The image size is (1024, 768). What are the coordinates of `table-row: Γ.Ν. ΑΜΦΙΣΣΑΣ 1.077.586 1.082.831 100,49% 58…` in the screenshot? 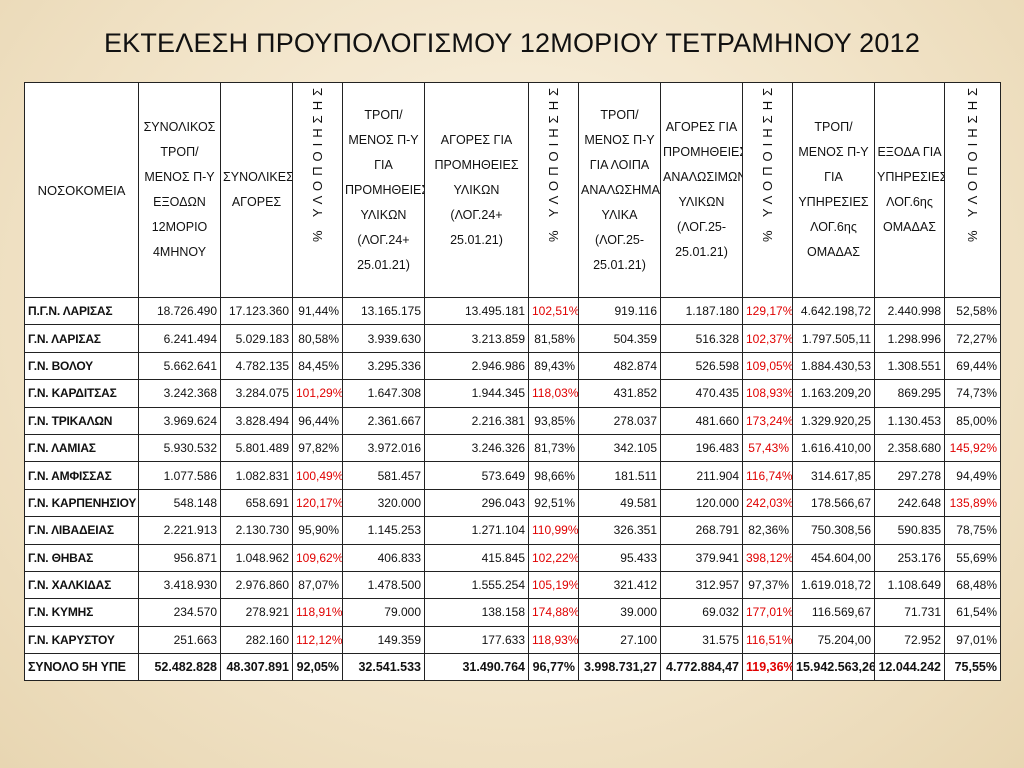 It's located at (512, 475).